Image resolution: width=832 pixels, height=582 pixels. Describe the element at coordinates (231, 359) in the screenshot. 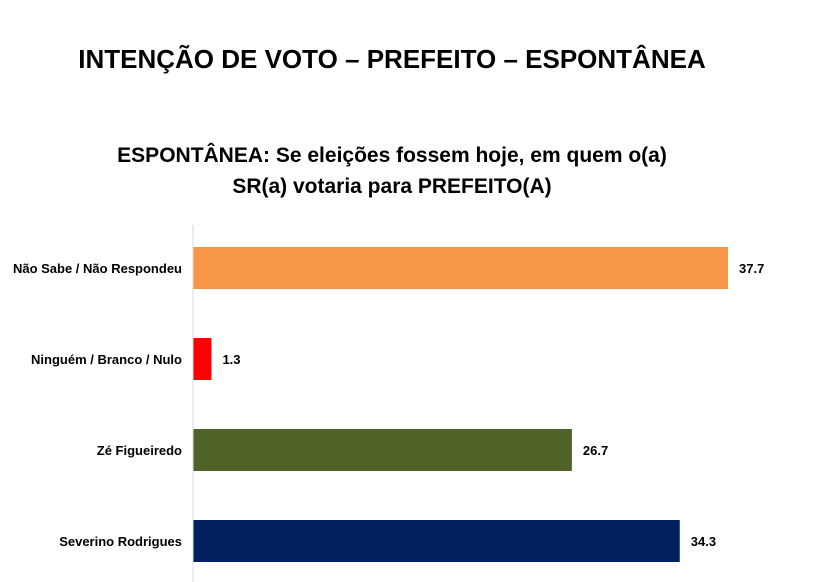

I see `value-label-1: 1.3` at that location.